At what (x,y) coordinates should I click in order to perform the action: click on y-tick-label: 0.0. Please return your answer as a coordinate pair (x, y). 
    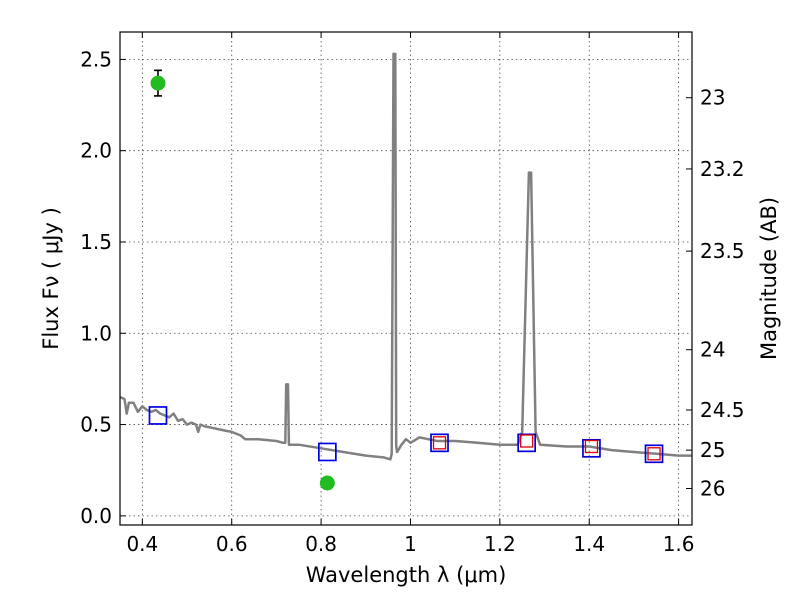
    Looking at the image, I should click on (96, 516).